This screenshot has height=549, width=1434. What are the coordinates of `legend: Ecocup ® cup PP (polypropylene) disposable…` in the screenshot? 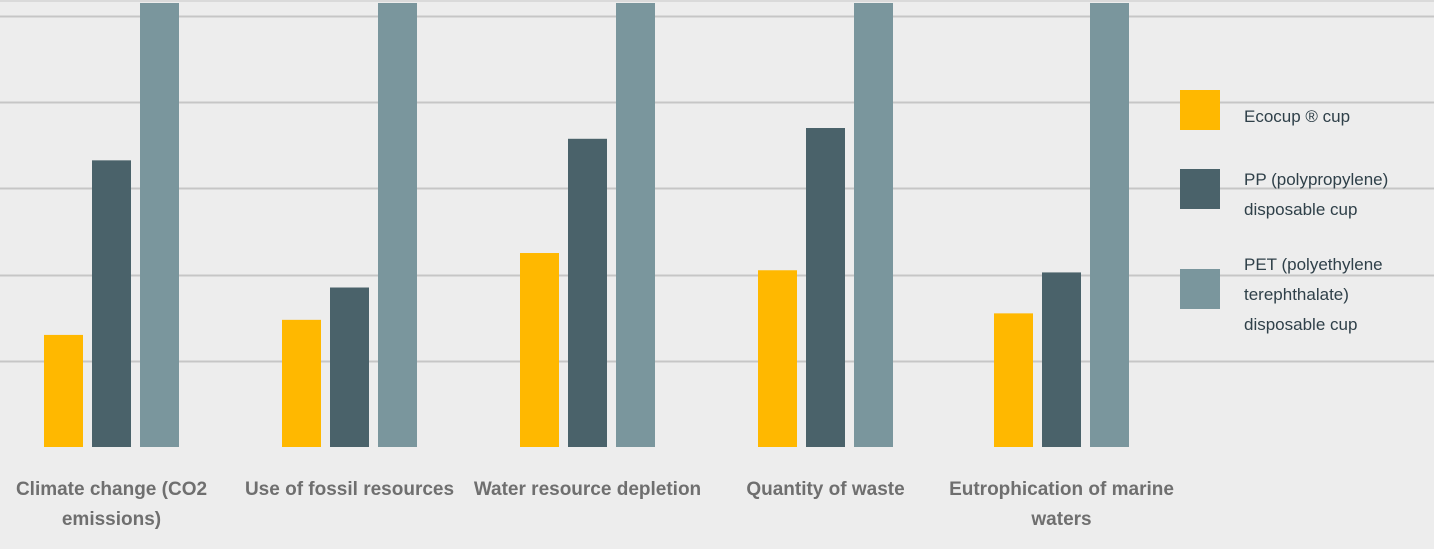 It's located at (1284, 212).